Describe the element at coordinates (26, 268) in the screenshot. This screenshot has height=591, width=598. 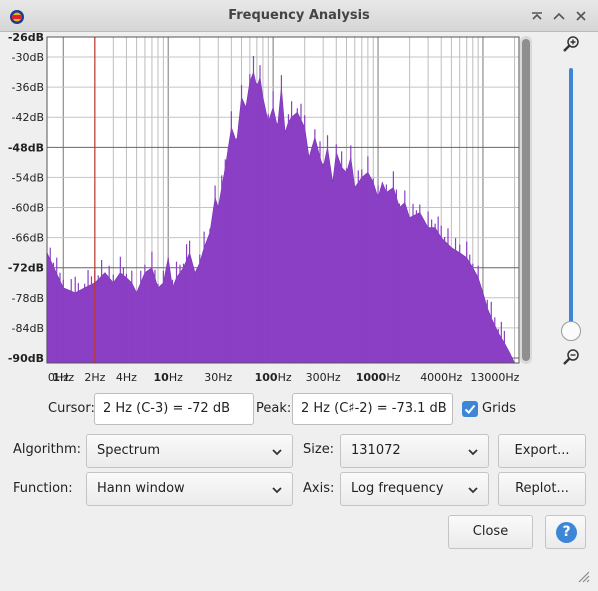
I see `y-tick-label: -72dB` at that location.